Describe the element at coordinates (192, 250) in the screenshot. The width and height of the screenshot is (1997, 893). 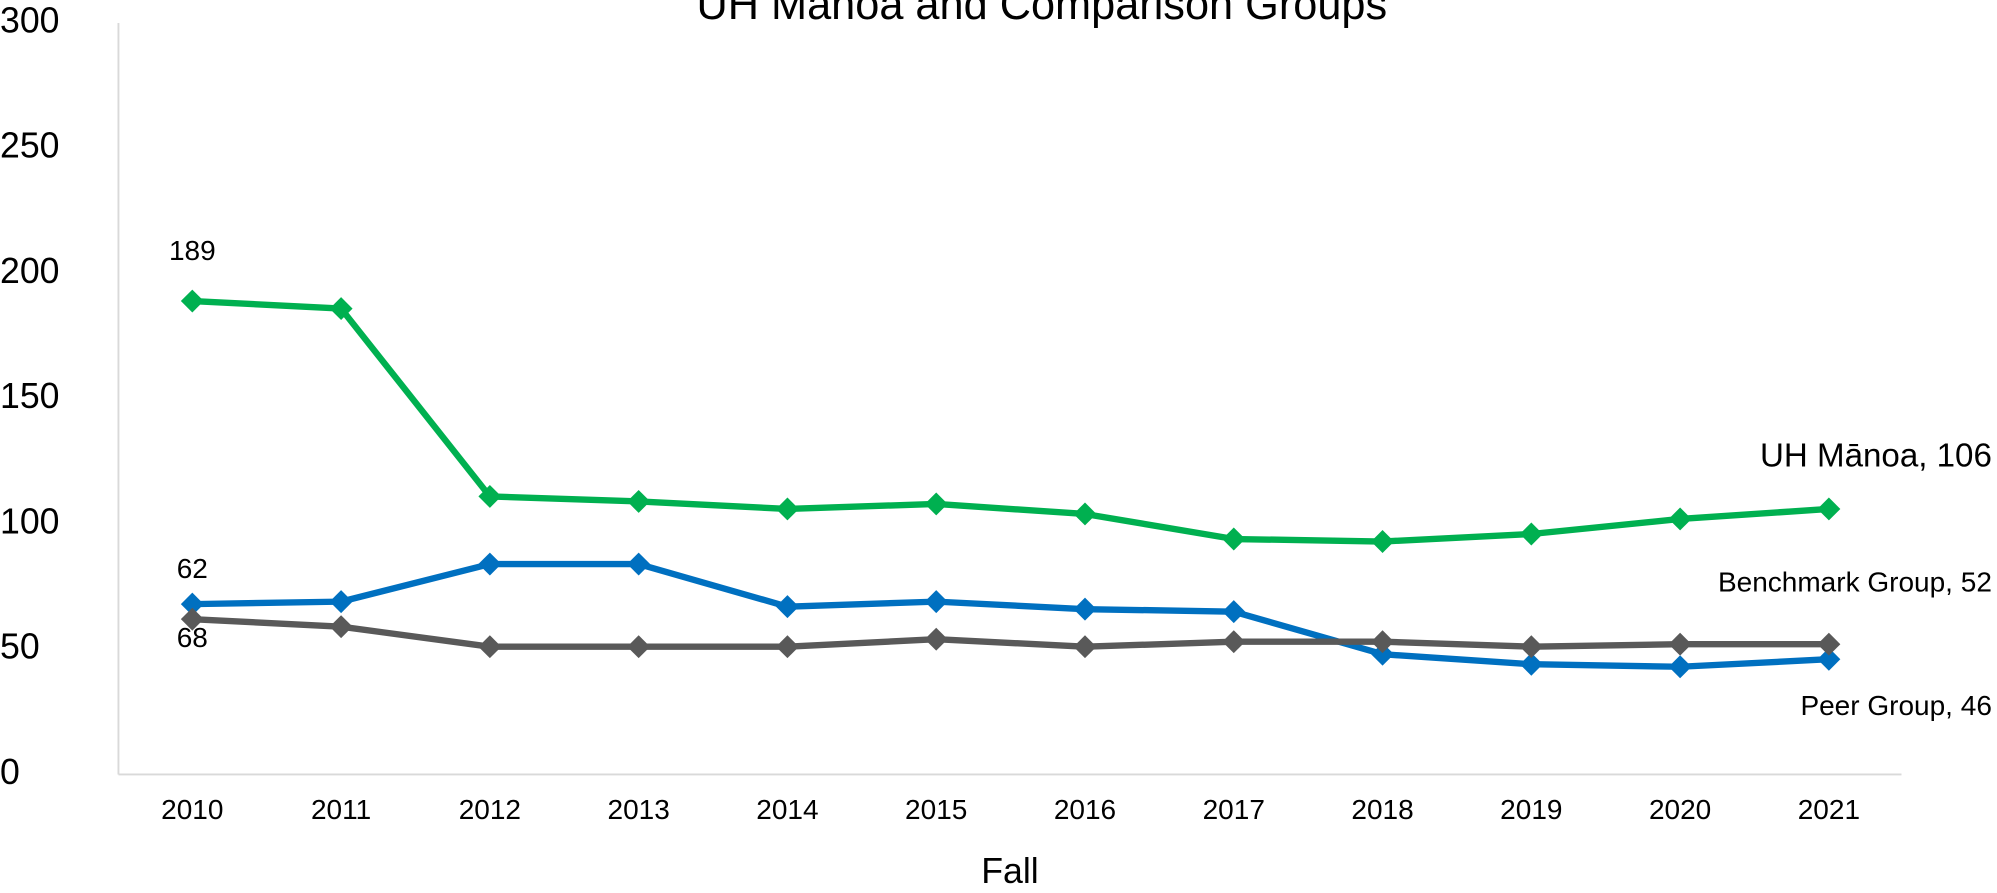
I see `data-label: 189` at that location.